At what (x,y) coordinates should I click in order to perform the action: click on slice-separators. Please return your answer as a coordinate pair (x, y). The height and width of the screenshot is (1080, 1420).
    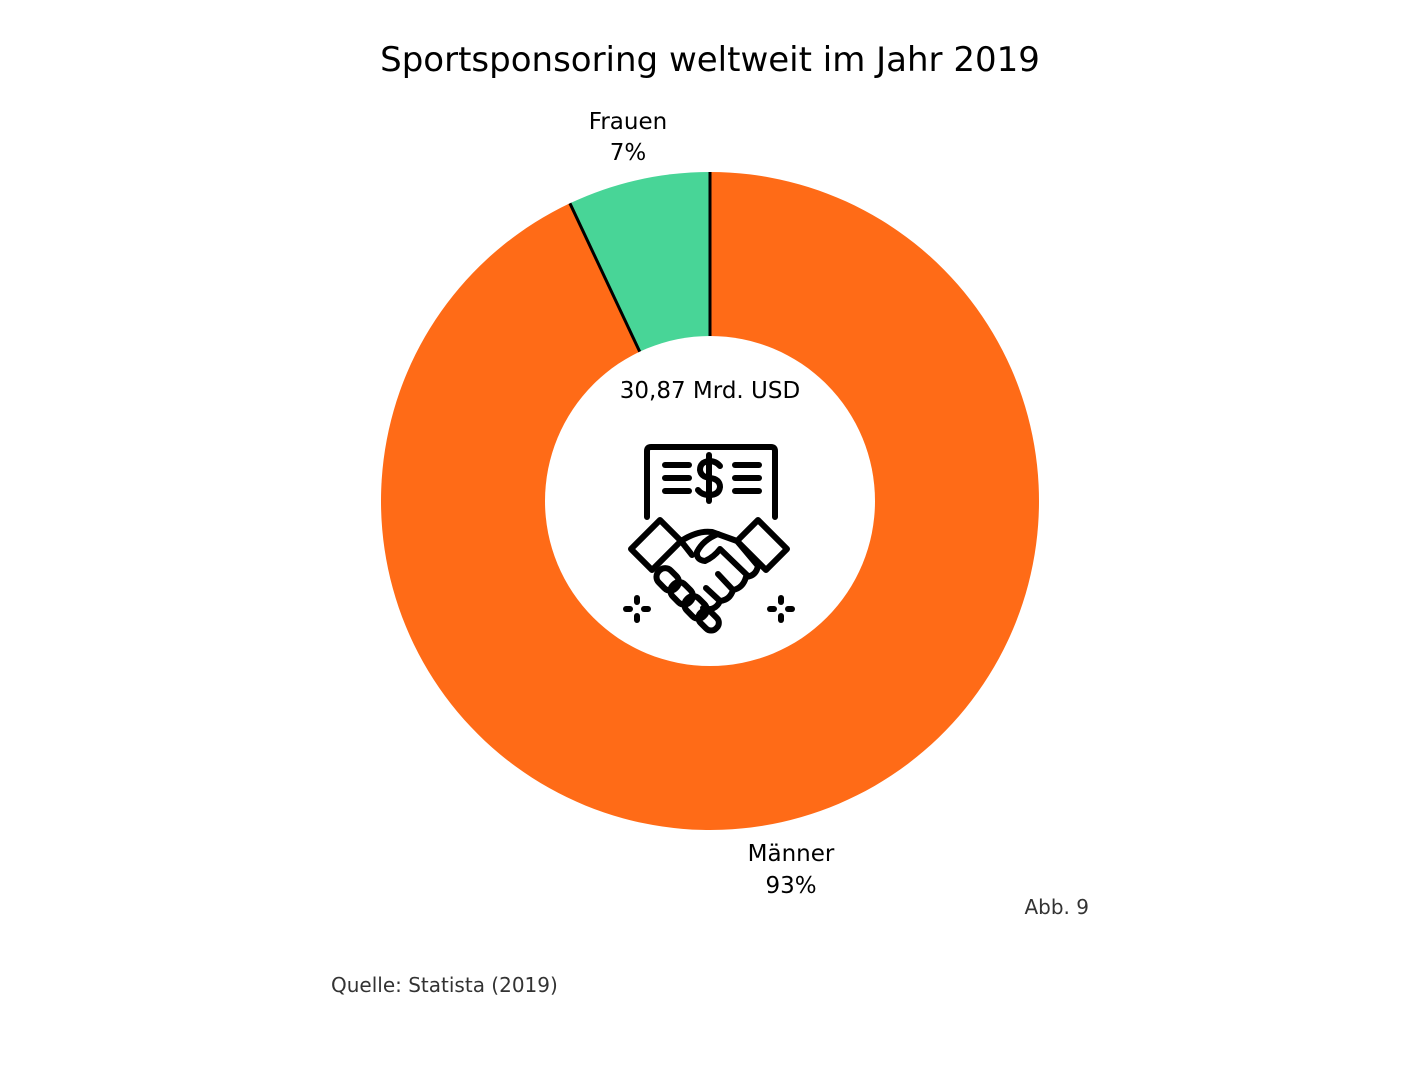
    Looking at the image, I should click on (640, 265).